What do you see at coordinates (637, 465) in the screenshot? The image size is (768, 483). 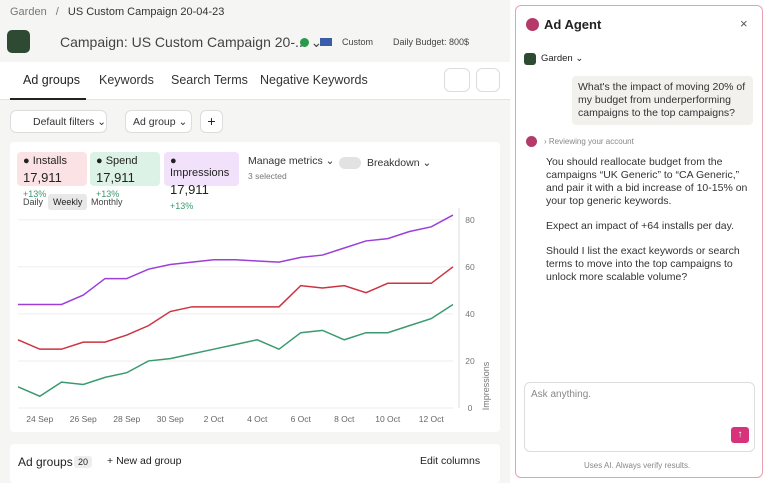 I see `disclaimer: Uses AI. Always verify results.` at bounding box center [637, 465].